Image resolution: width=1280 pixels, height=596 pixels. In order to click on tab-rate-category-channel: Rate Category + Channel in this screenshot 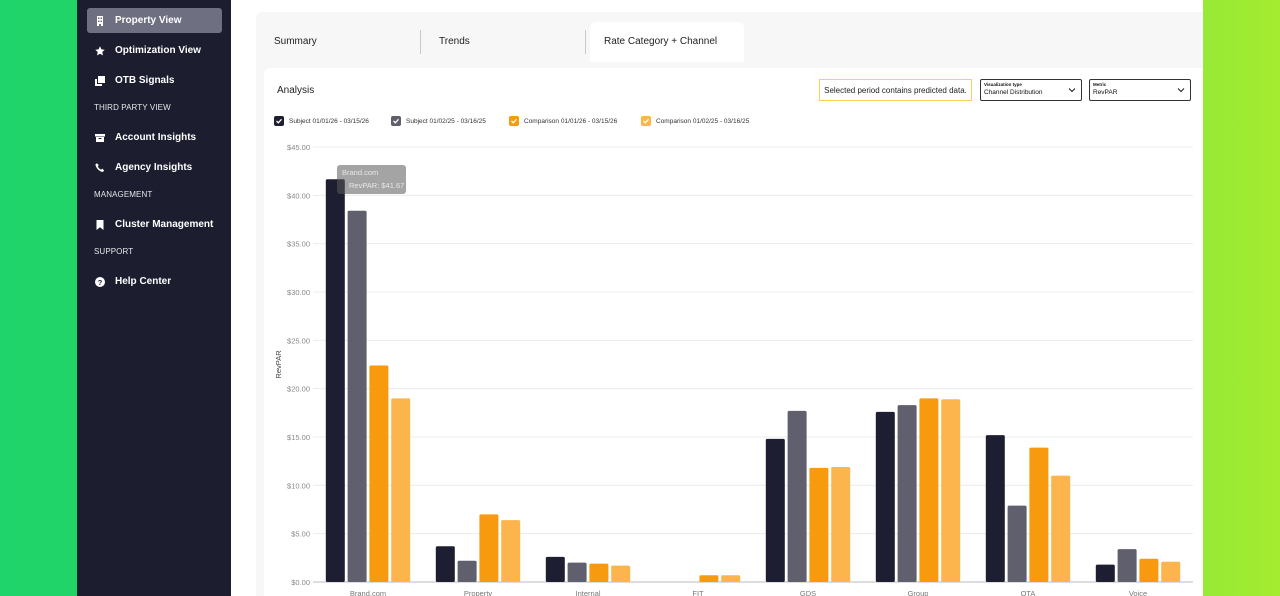, I will do `click(667, 42)`.